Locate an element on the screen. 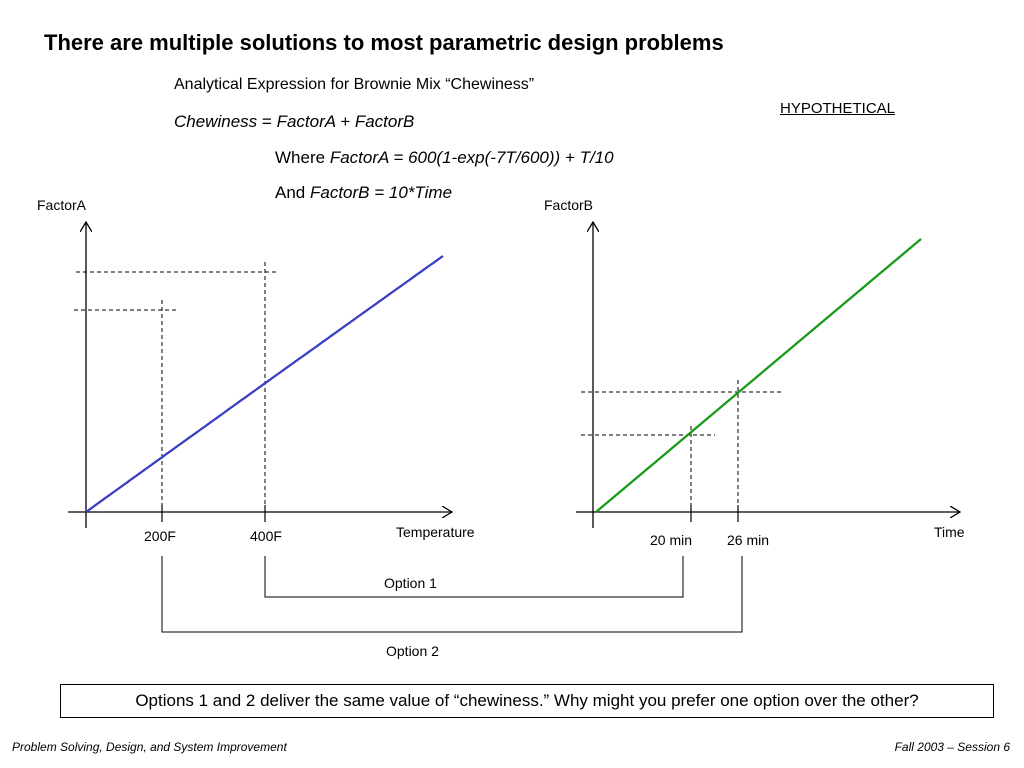 This screenshot has height=768, width=1024. chewiness-equation: Chewiness = FactorA + FactorB is located at coordinates (294, 122).